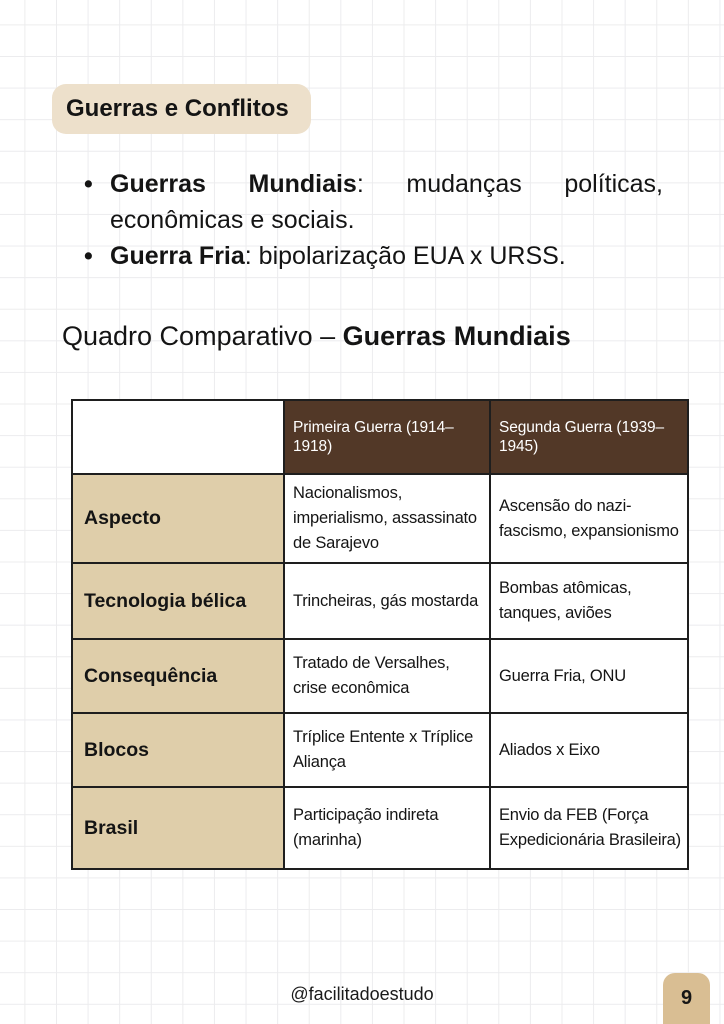 The width and height of the screenshot is (724, 1024). I want to click on row-label-cell: Tecnologia bélica, so click(178, 601).